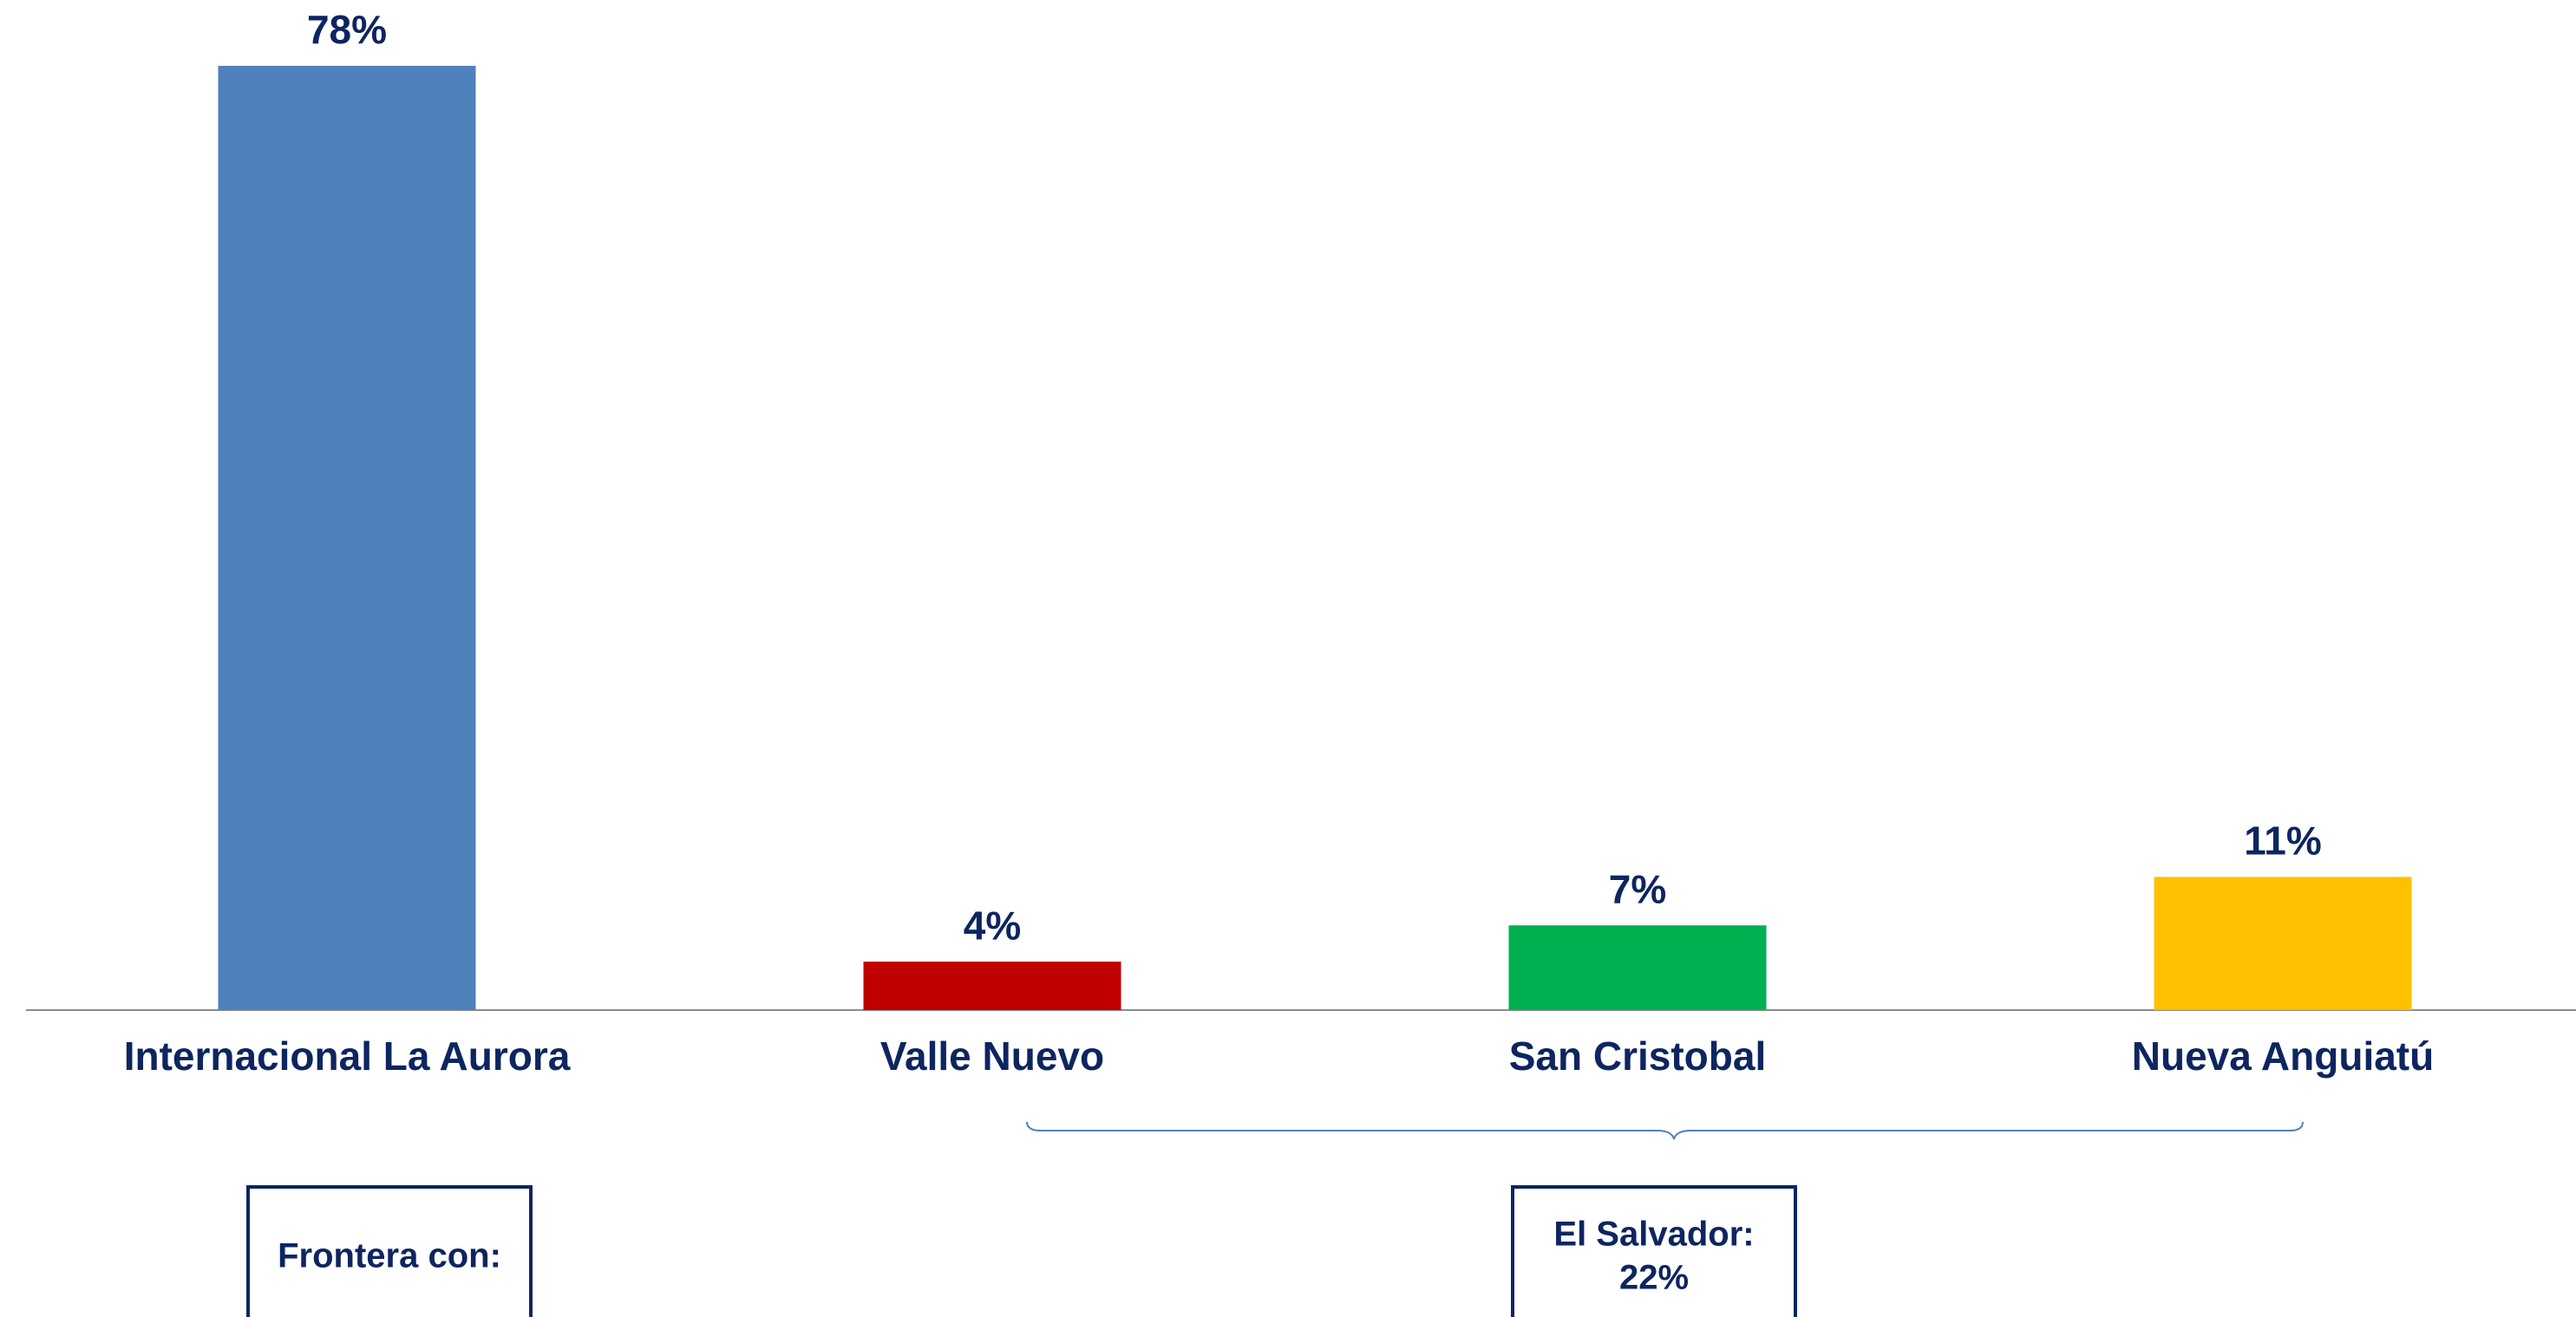 This screenshot has height=1317, width=2576. Describe the element at coordinates (389, 1256) in the screenshot. I see `annotation: Frontera con:` at that location.